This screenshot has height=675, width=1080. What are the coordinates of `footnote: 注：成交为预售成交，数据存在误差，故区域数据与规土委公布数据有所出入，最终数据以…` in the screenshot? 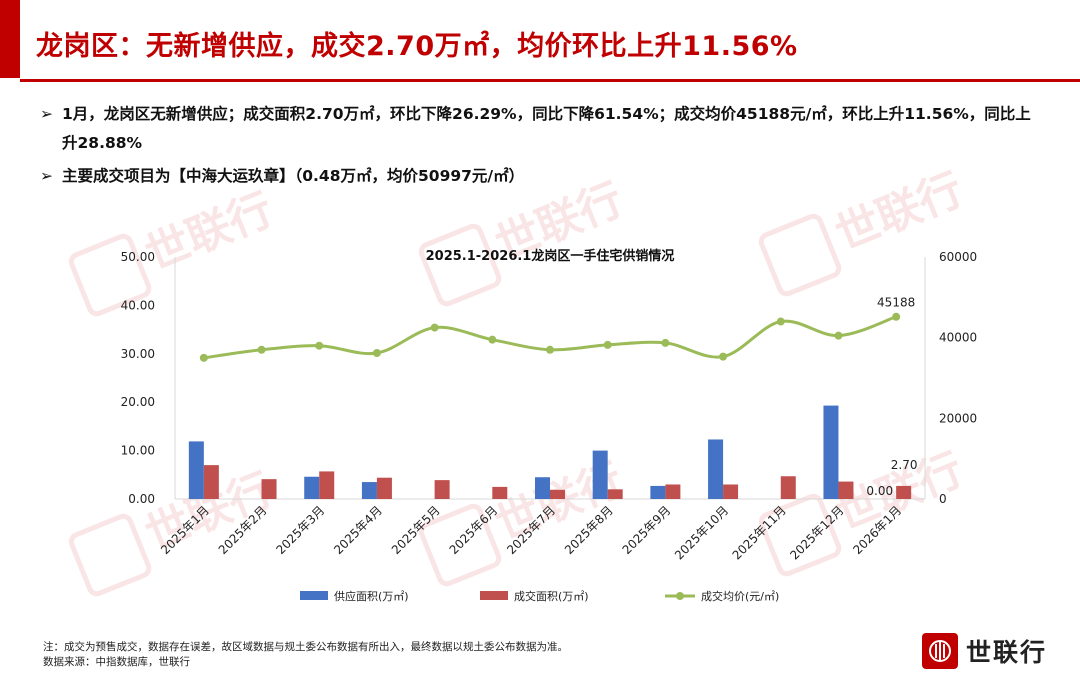 It's located at (305, 654).